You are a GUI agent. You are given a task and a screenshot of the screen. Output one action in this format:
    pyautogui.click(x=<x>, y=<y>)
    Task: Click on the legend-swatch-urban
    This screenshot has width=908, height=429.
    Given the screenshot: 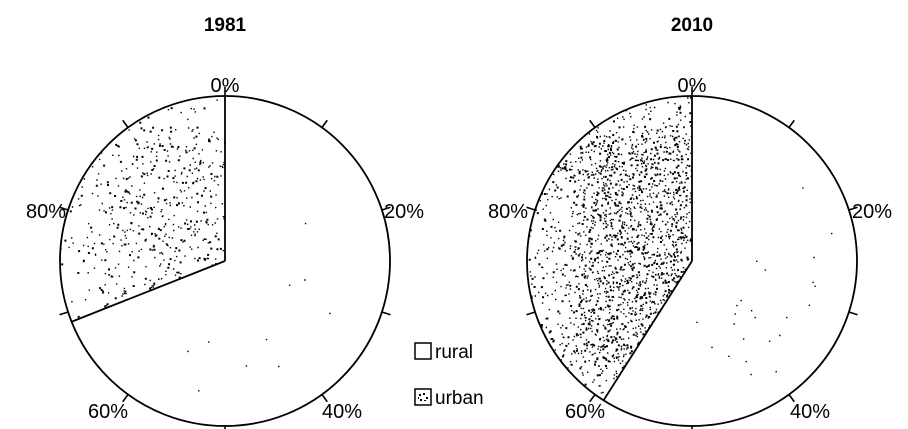 What is the action you would take?
    pyautogui.click(x=423, y=397)
    